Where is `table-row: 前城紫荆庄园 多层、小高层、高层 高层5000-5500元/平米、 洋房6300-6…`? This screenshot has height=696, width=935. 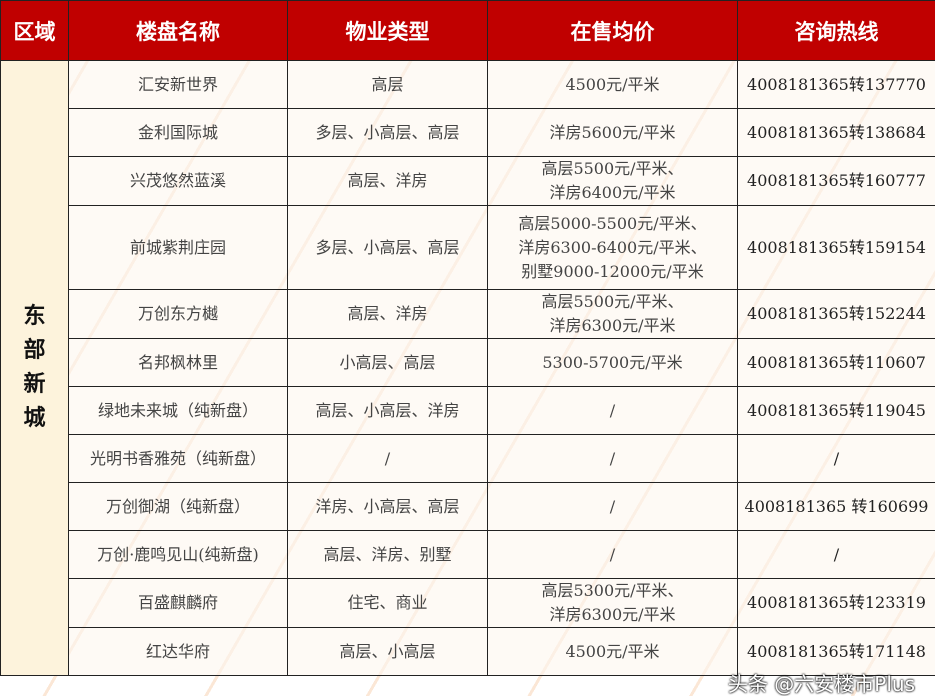
table-row: 前城紫荆庄园 多层、小高层、高层 高层5000-5500元/平米、 洋房6300-6… is located at coordinates (468, 247).